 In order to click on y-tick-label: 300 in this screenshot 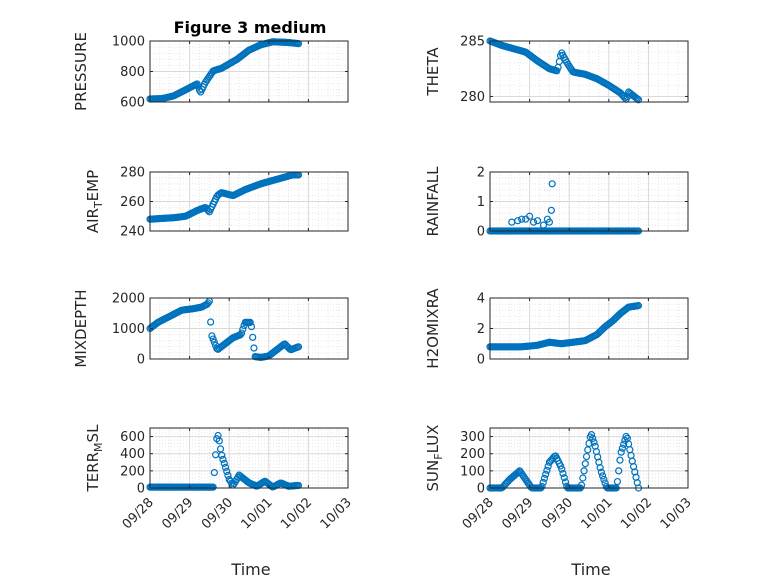, I will do `click(472, 437)`.